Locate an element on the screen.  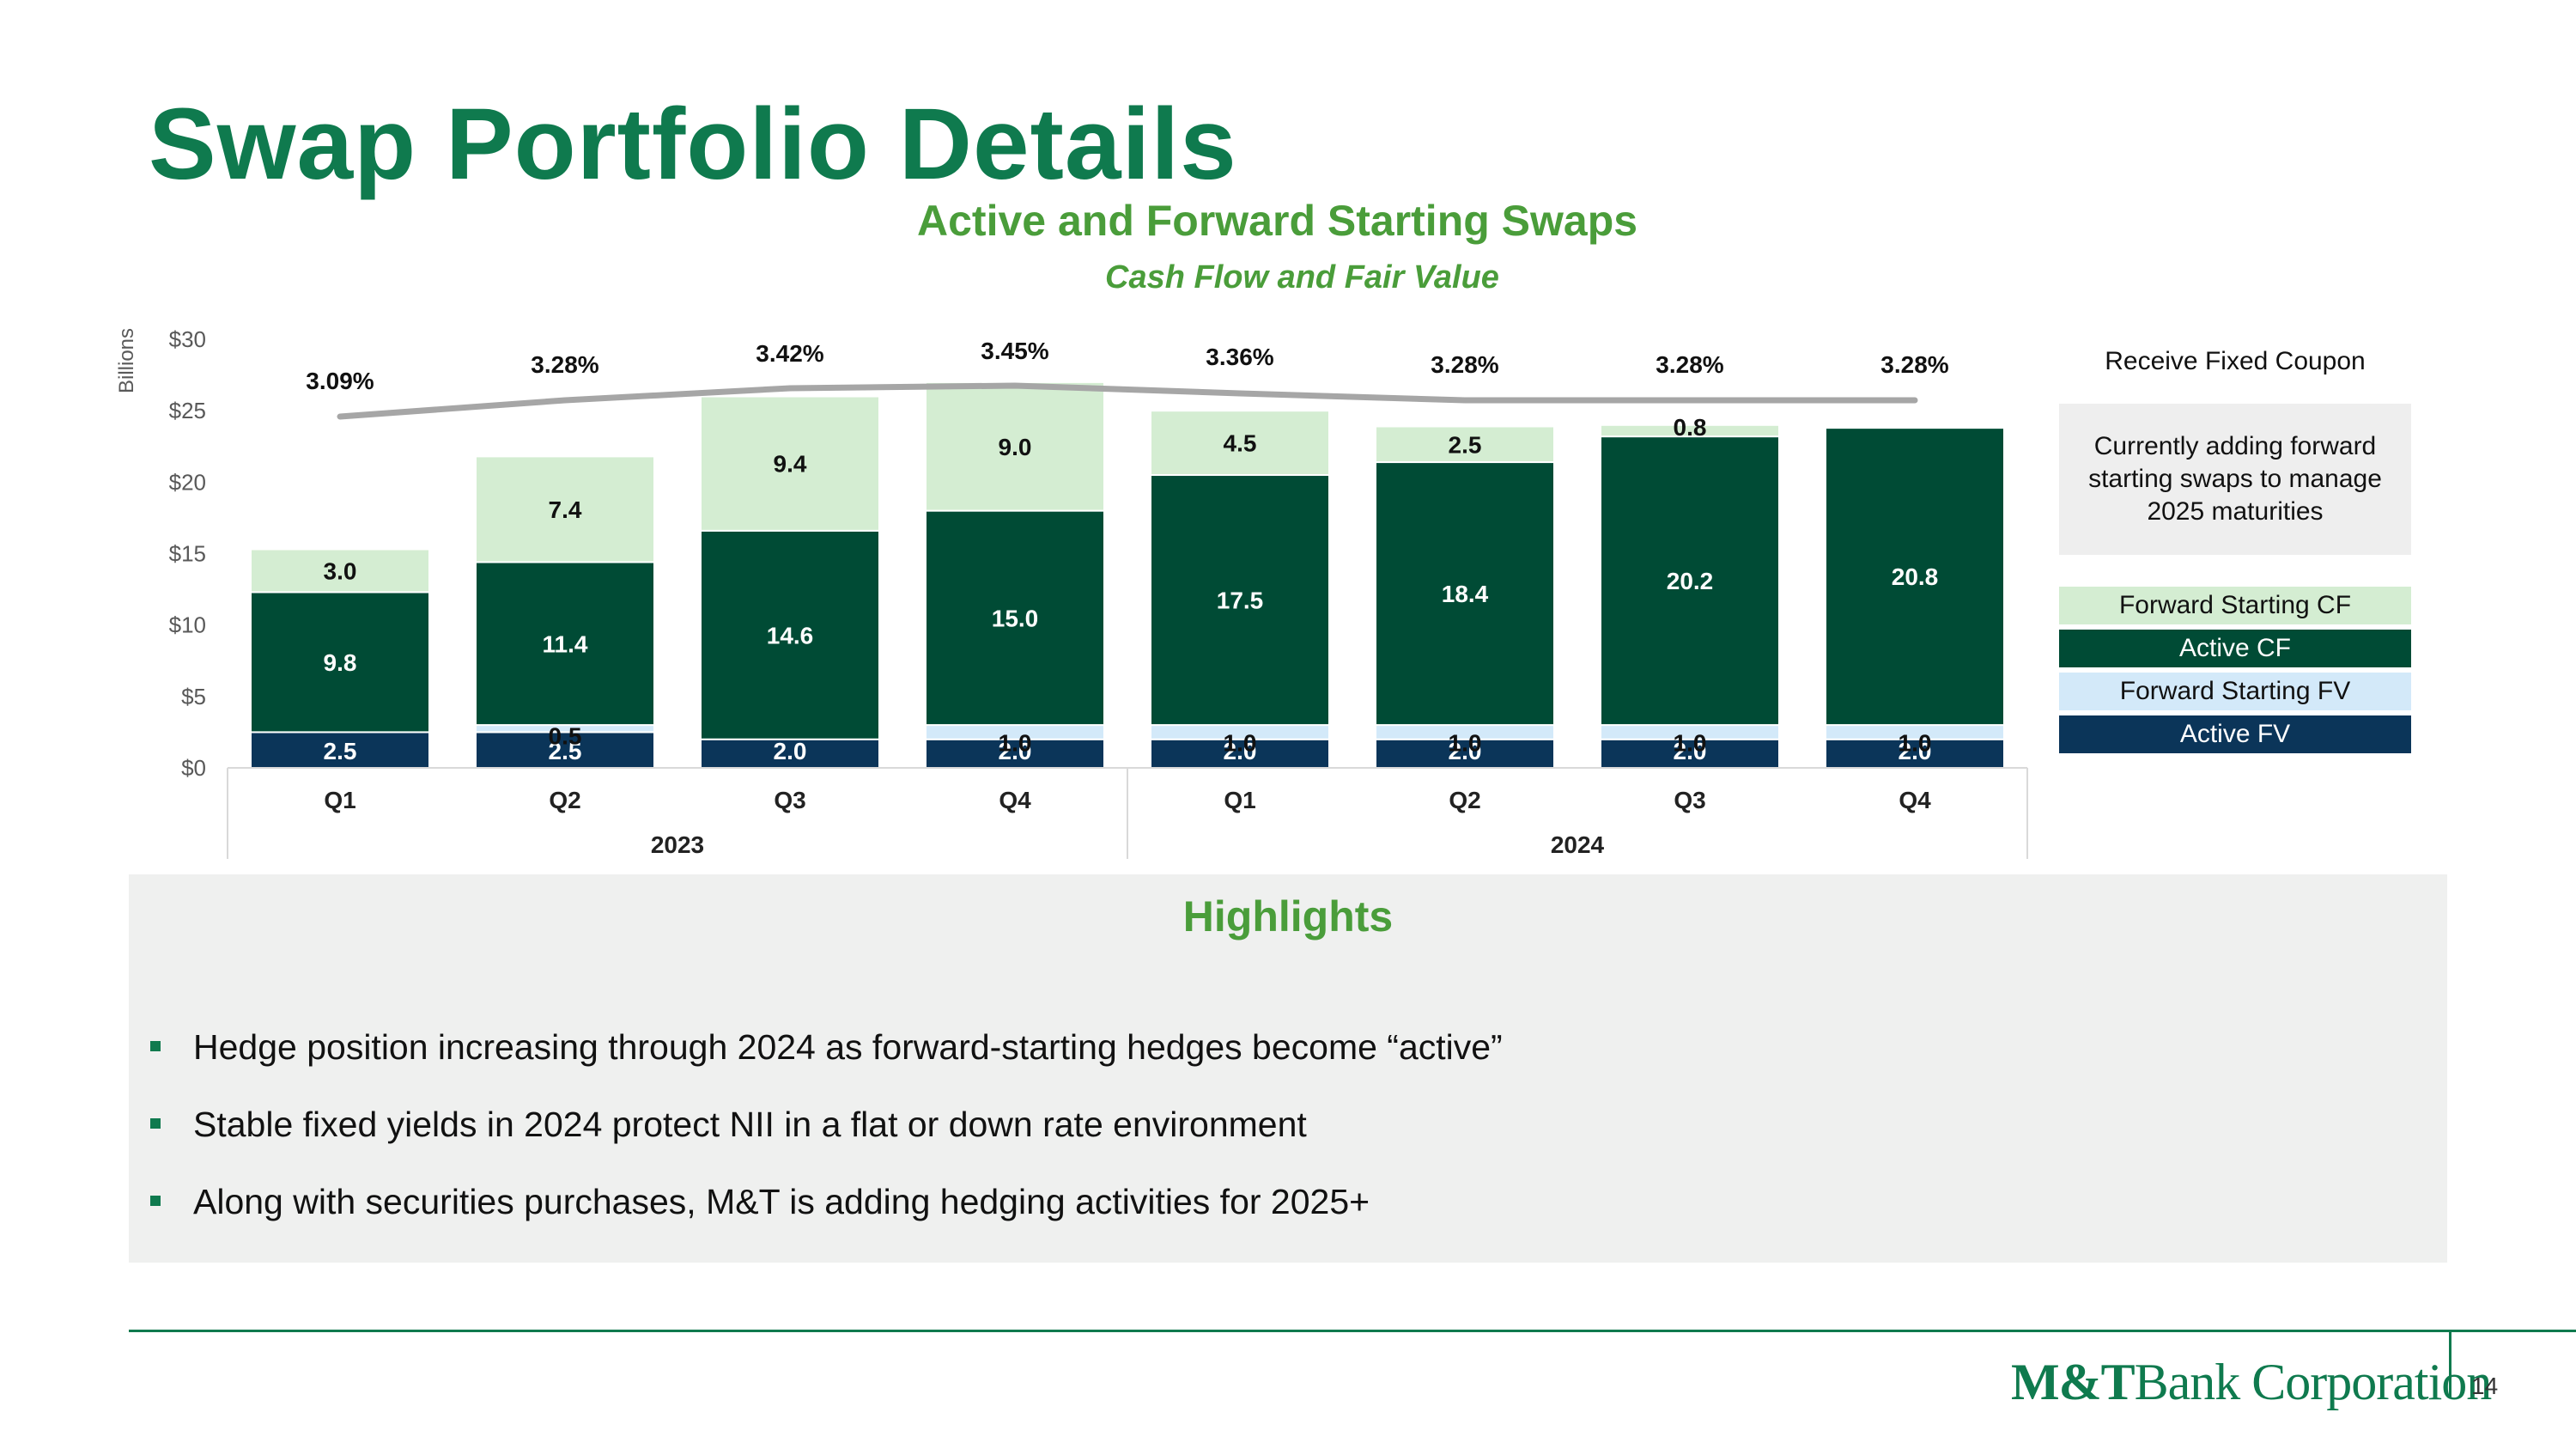
bar-value-label: 7.4 is located at coordinates (565, 509).